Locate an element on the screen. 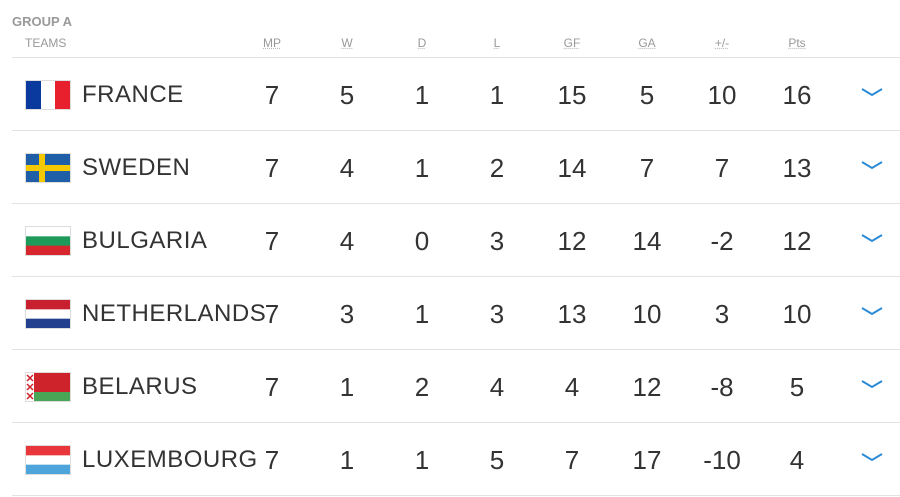 This screenshot has width=900, height=497. column-header: GF is located at coordinates (572, 43).